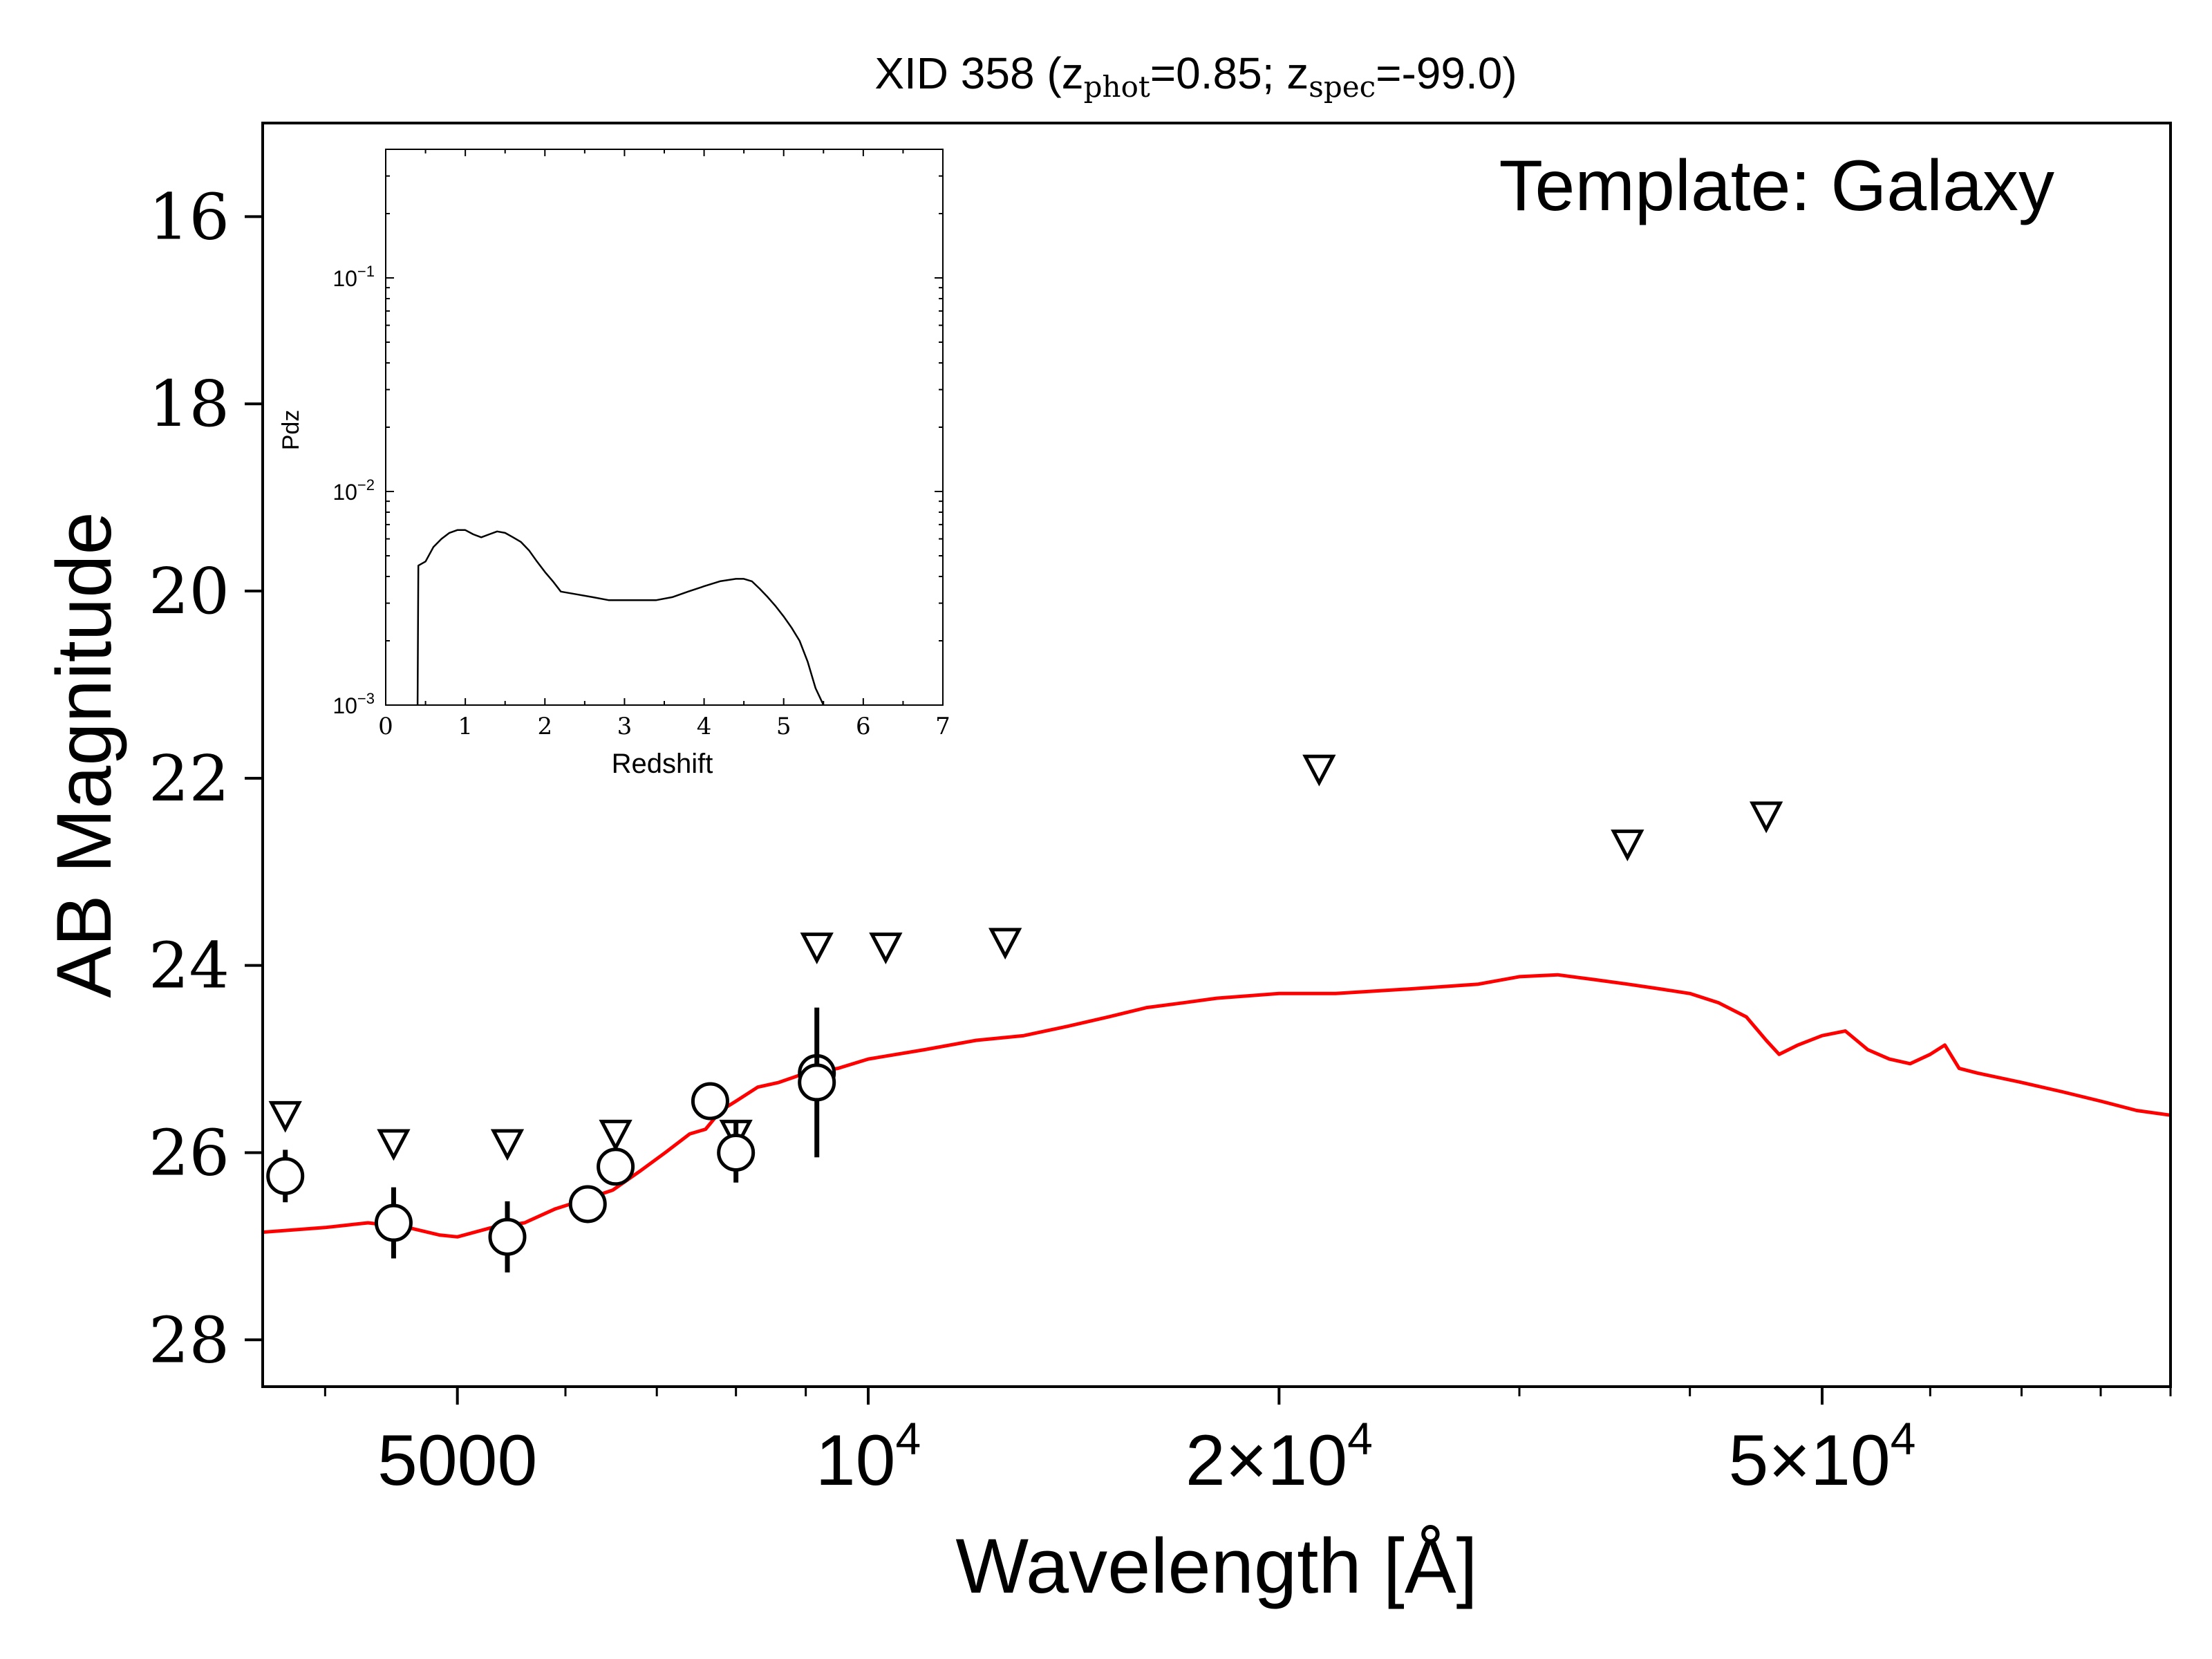 The image size is (2212, 1659). I want to click on x-tick-label: 5000, so click(457, 1461).